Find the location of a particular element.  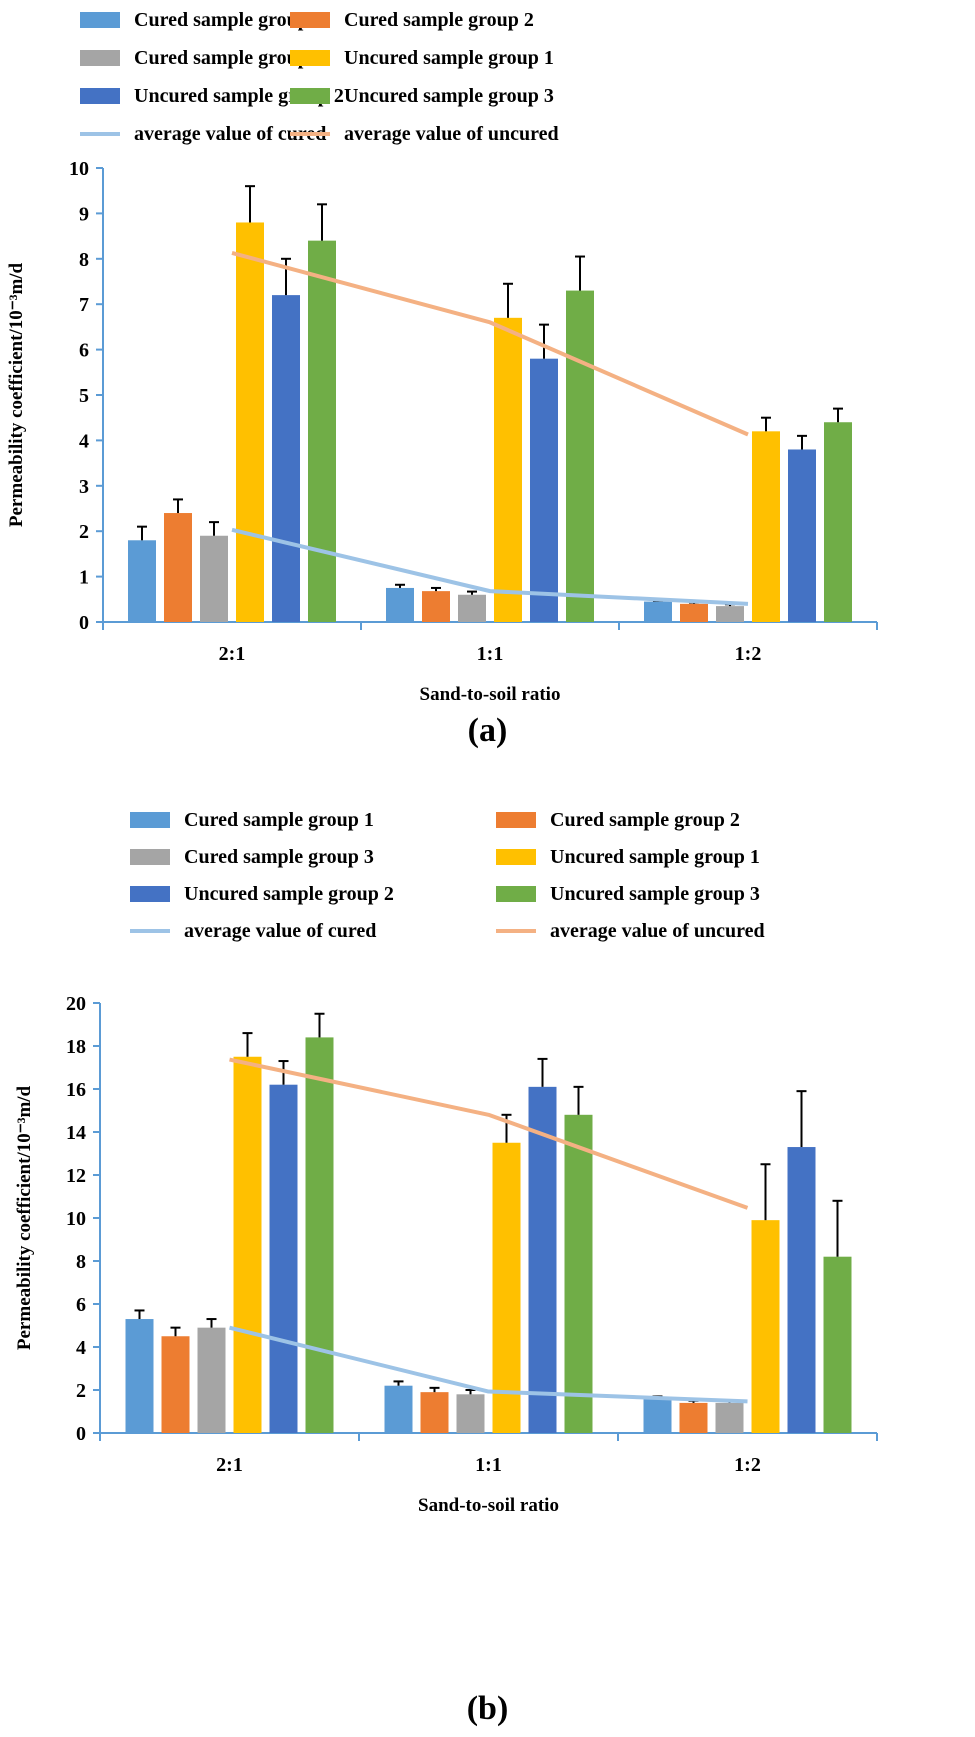

y-tick-label: 1 is located at coordinates (84, 578).